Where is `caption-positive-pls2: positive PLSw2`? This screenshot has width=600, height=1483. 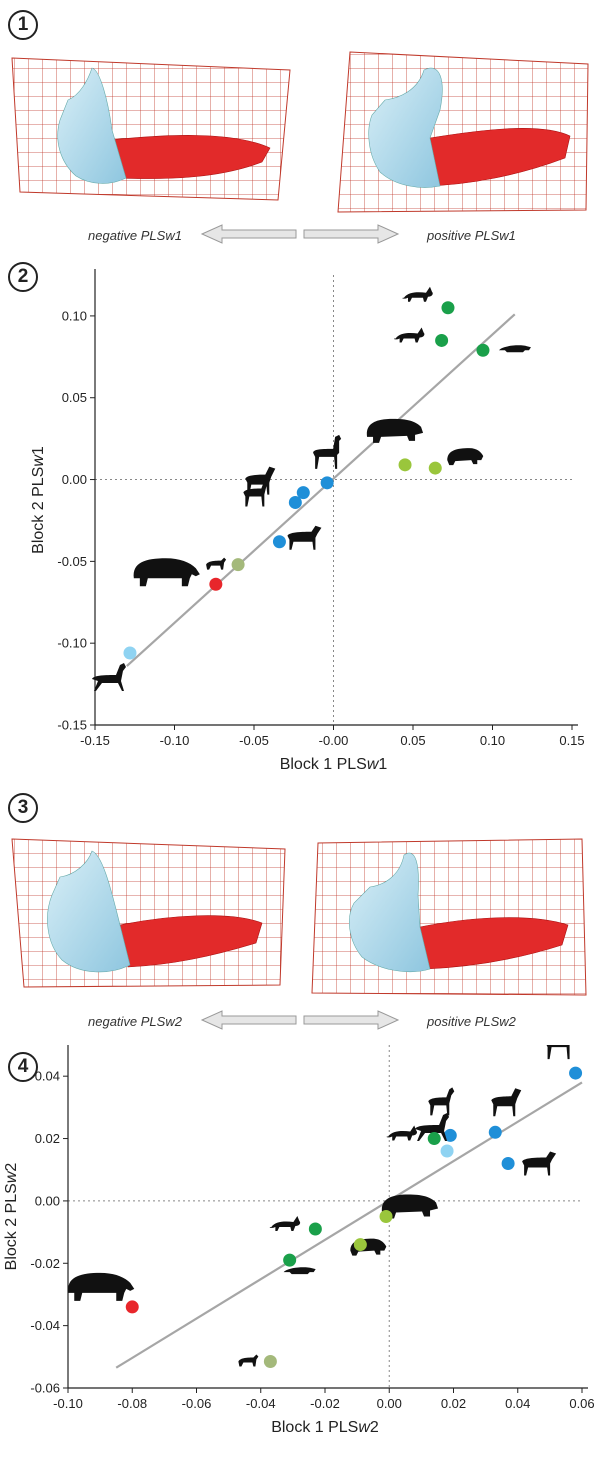 caption-positive-pls2: positive PLSw2 is located at coordinates (471, 1021).